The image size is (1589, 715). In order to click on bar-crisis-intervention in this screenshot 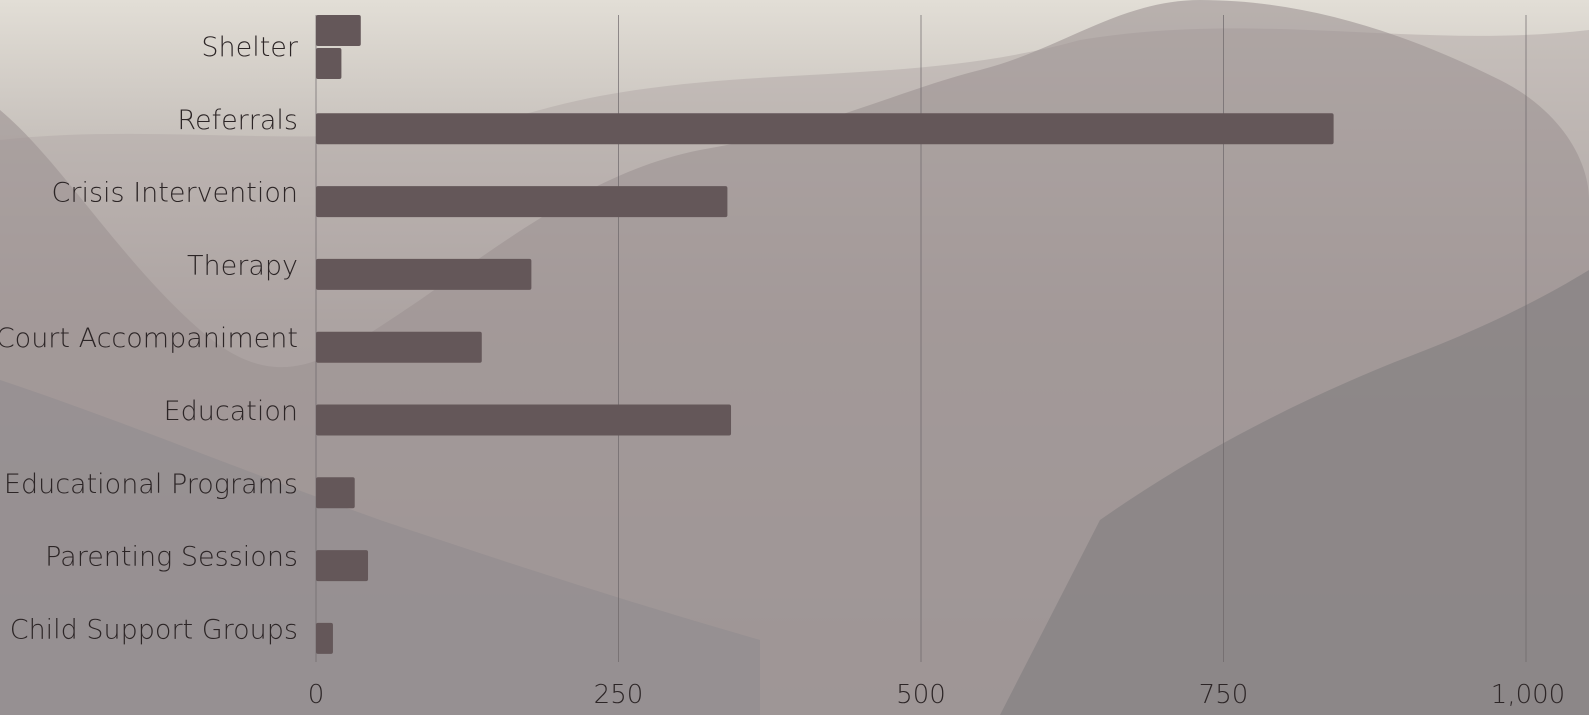, I will do `click(522, 202)`.